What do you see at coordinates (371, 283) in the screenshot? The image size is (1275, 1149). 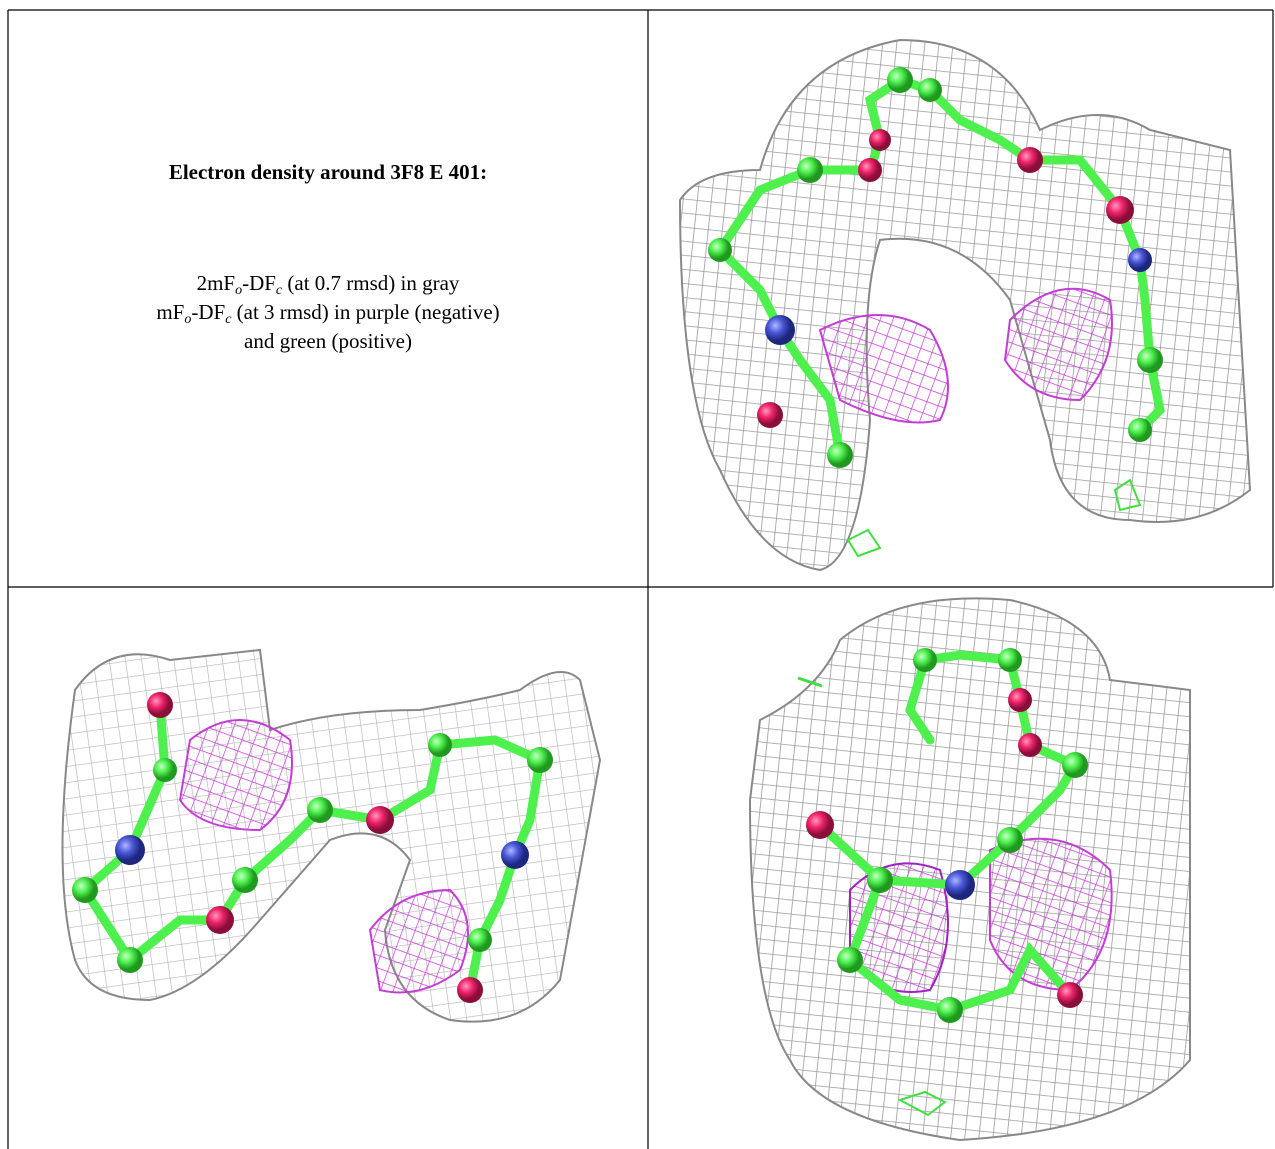 I see `caption-text: (at 0.7 rmsd) in gray` at bounding box center [371, 283].